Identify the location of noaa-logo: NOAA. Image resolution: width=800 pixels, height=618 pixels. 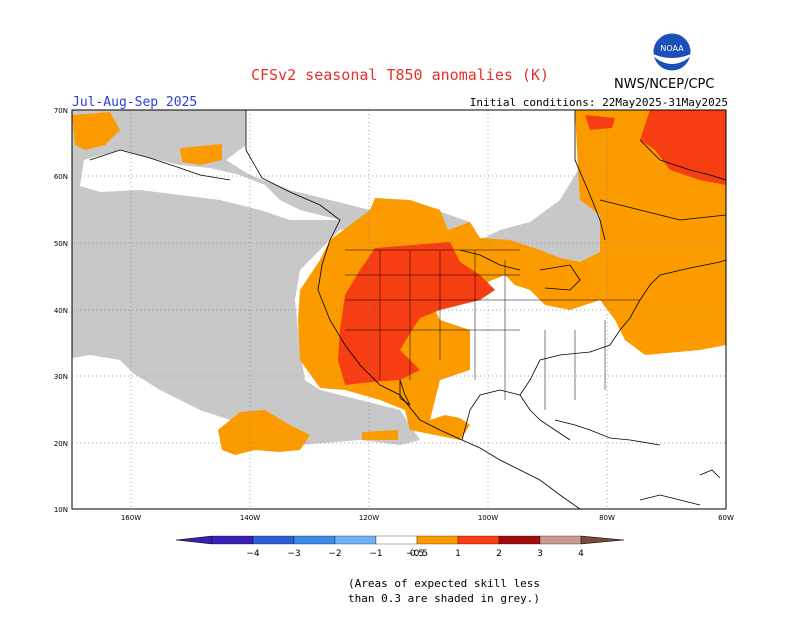
(672, 52).